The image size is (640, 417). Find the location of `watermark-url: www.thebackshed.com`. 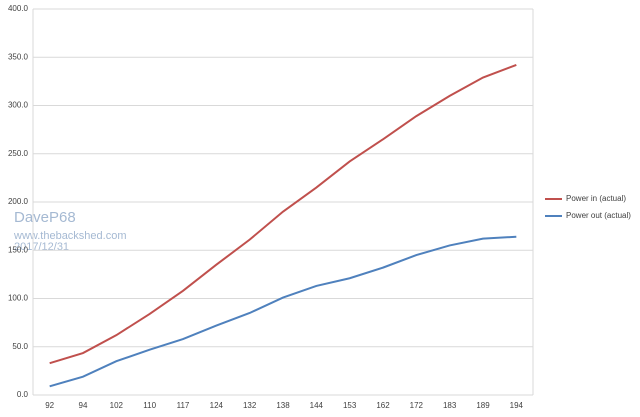

watermark-url: www.thebackshed.com is located at coordinates (70, 236).